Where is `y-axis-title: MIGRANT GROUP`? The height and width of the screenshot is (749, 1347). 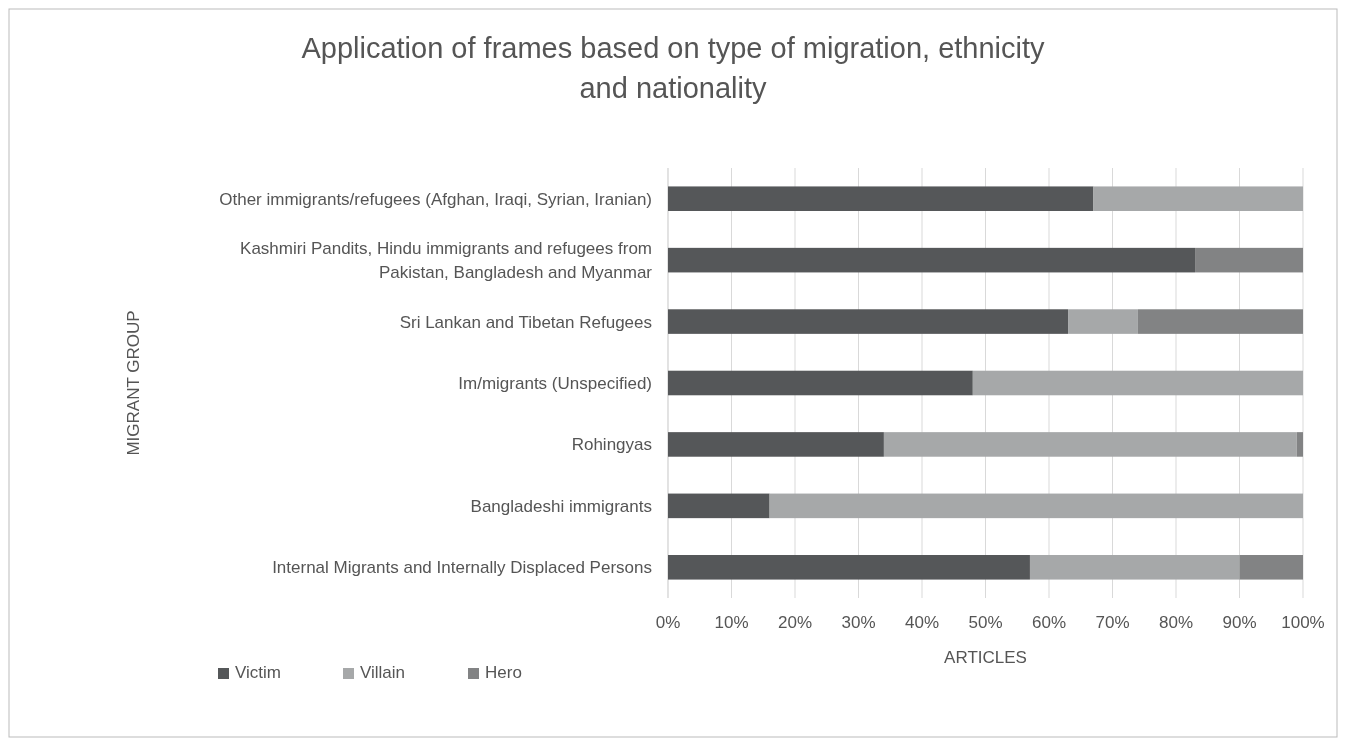 y-axis-title: MIGRANT GROUP is located at coordinates (134, 383).